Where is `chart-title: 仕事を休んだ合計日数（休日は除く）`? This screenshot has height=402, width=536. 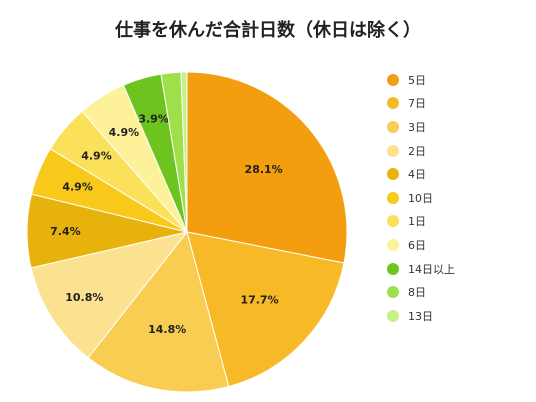 chart-title: 仕事を休んだ合計日数（休日は除く） is located at coordinates (268, 30).